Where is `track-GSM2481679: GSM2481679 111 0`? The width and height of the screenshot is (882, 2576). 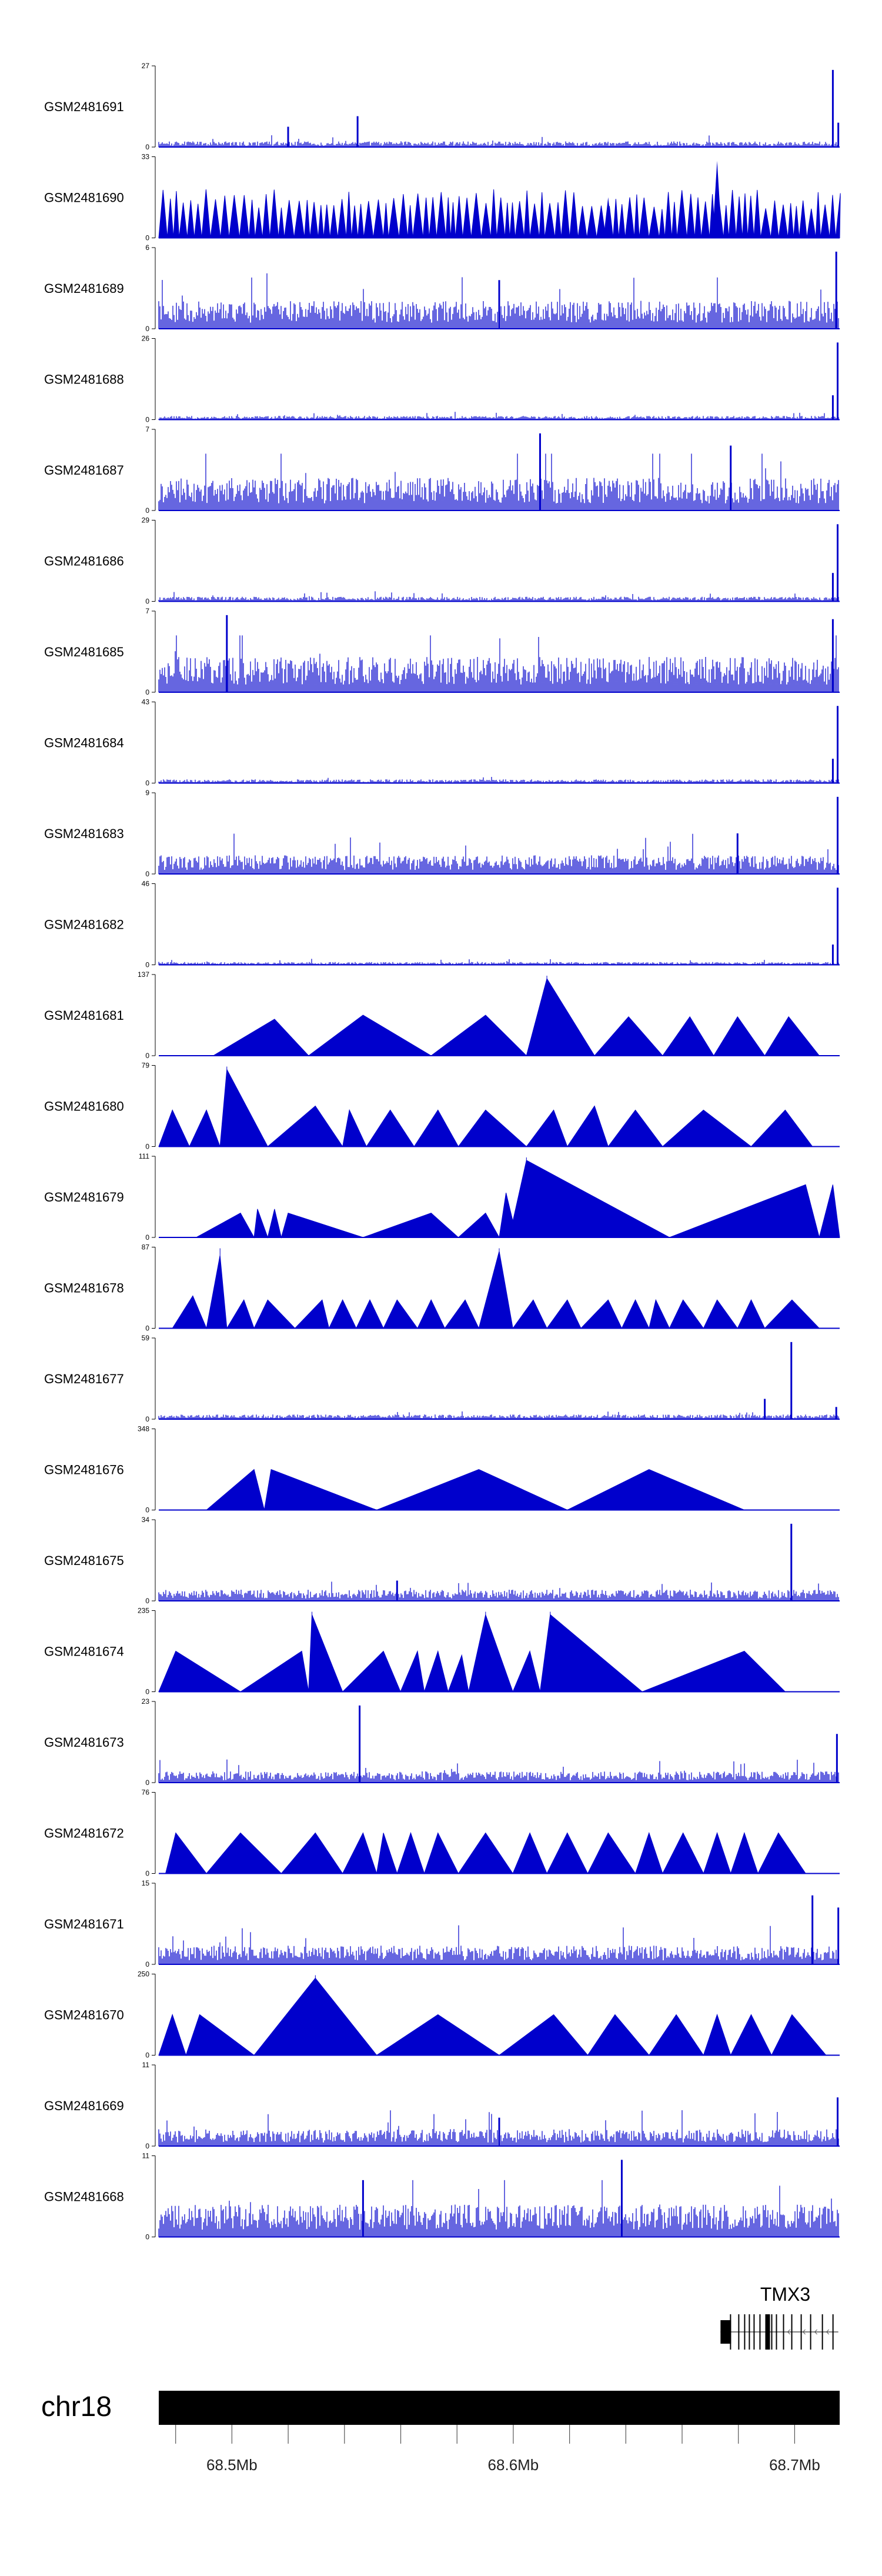
track-GSM2481679: GSM2481679 111 0 is located at coordinates (442, 1197).